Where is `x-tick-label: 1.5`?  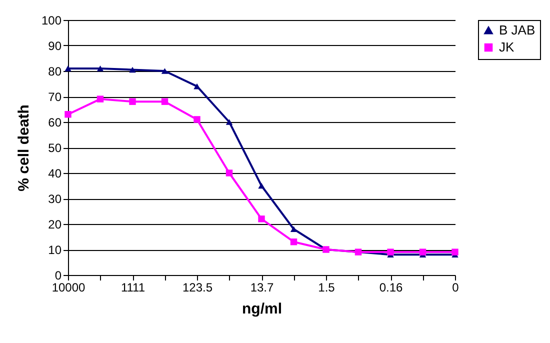 x-tick-label: 1.5 is located at coordinates (327, 287).